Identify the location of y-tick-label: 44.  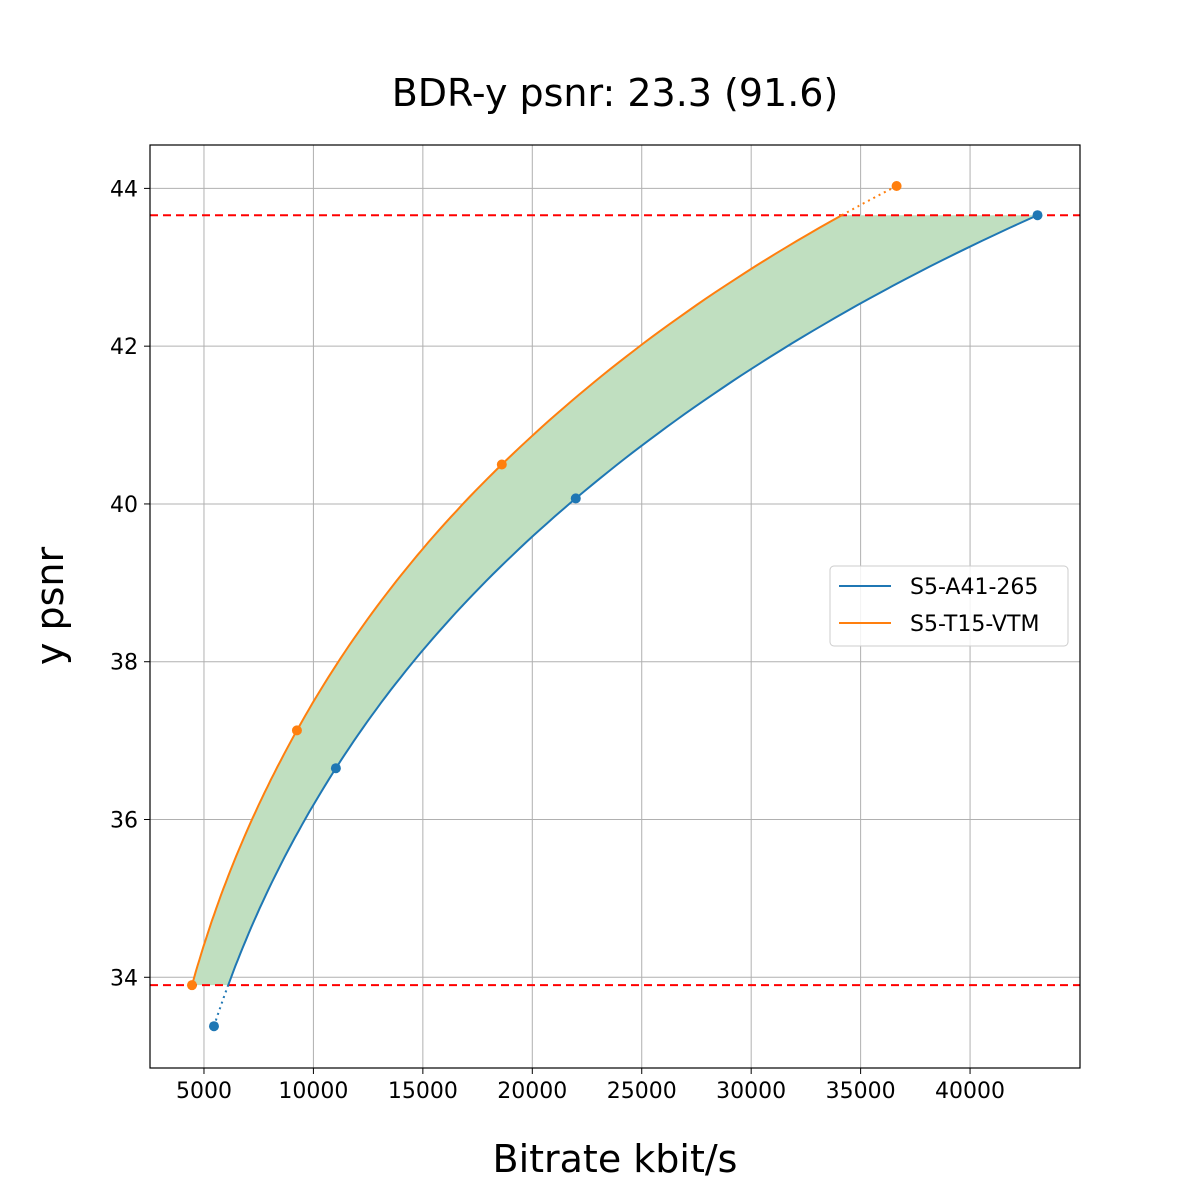
(124, 189).